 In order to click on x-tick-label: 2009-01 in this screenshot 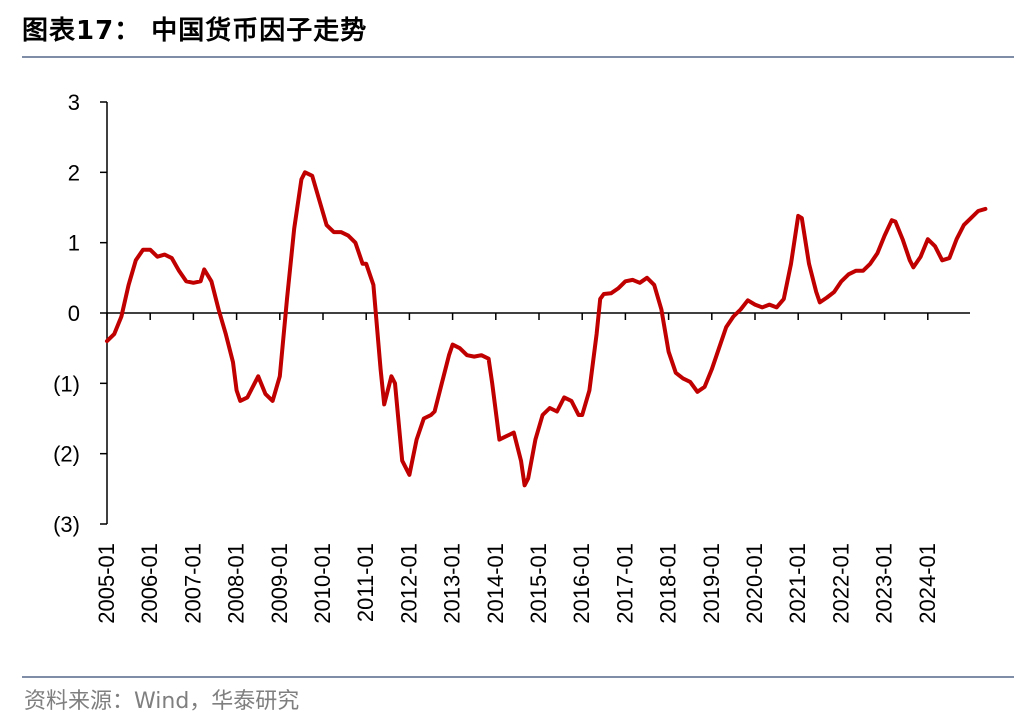, I will do `click(279, 583)`.